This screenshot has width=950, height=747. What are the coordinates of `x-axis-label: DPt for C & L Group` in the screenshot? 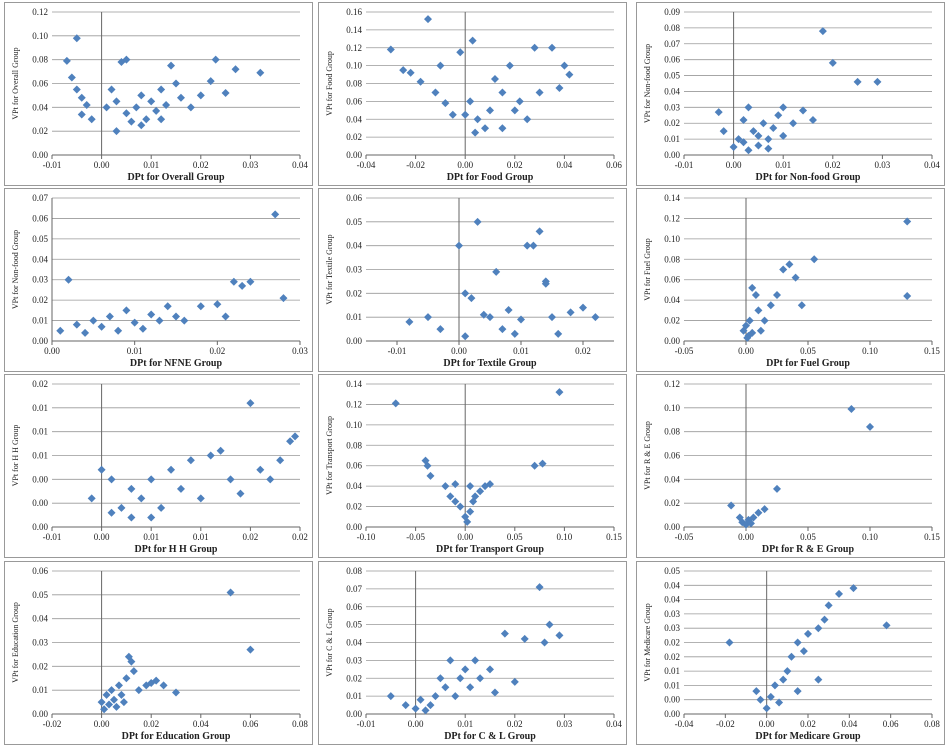 It's located at (490, 736).